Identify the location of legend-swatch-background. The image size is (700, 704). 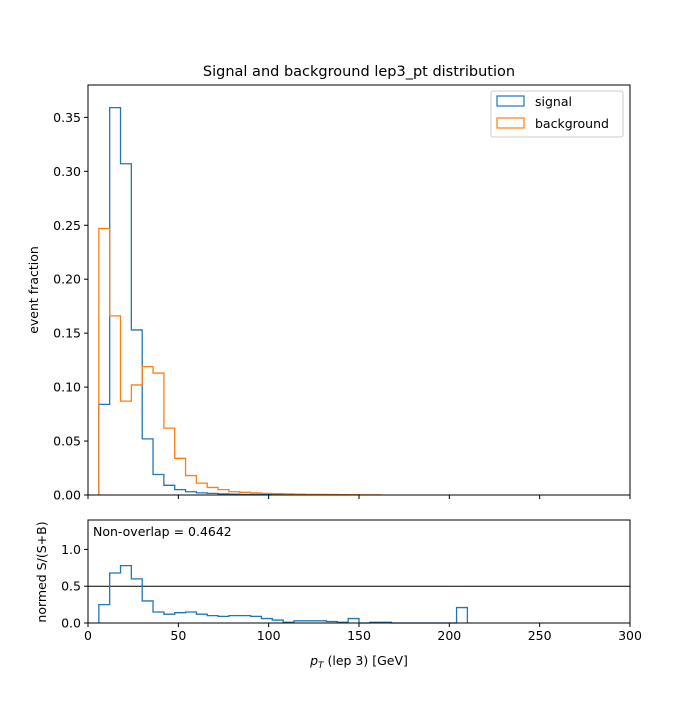
(510, 123).